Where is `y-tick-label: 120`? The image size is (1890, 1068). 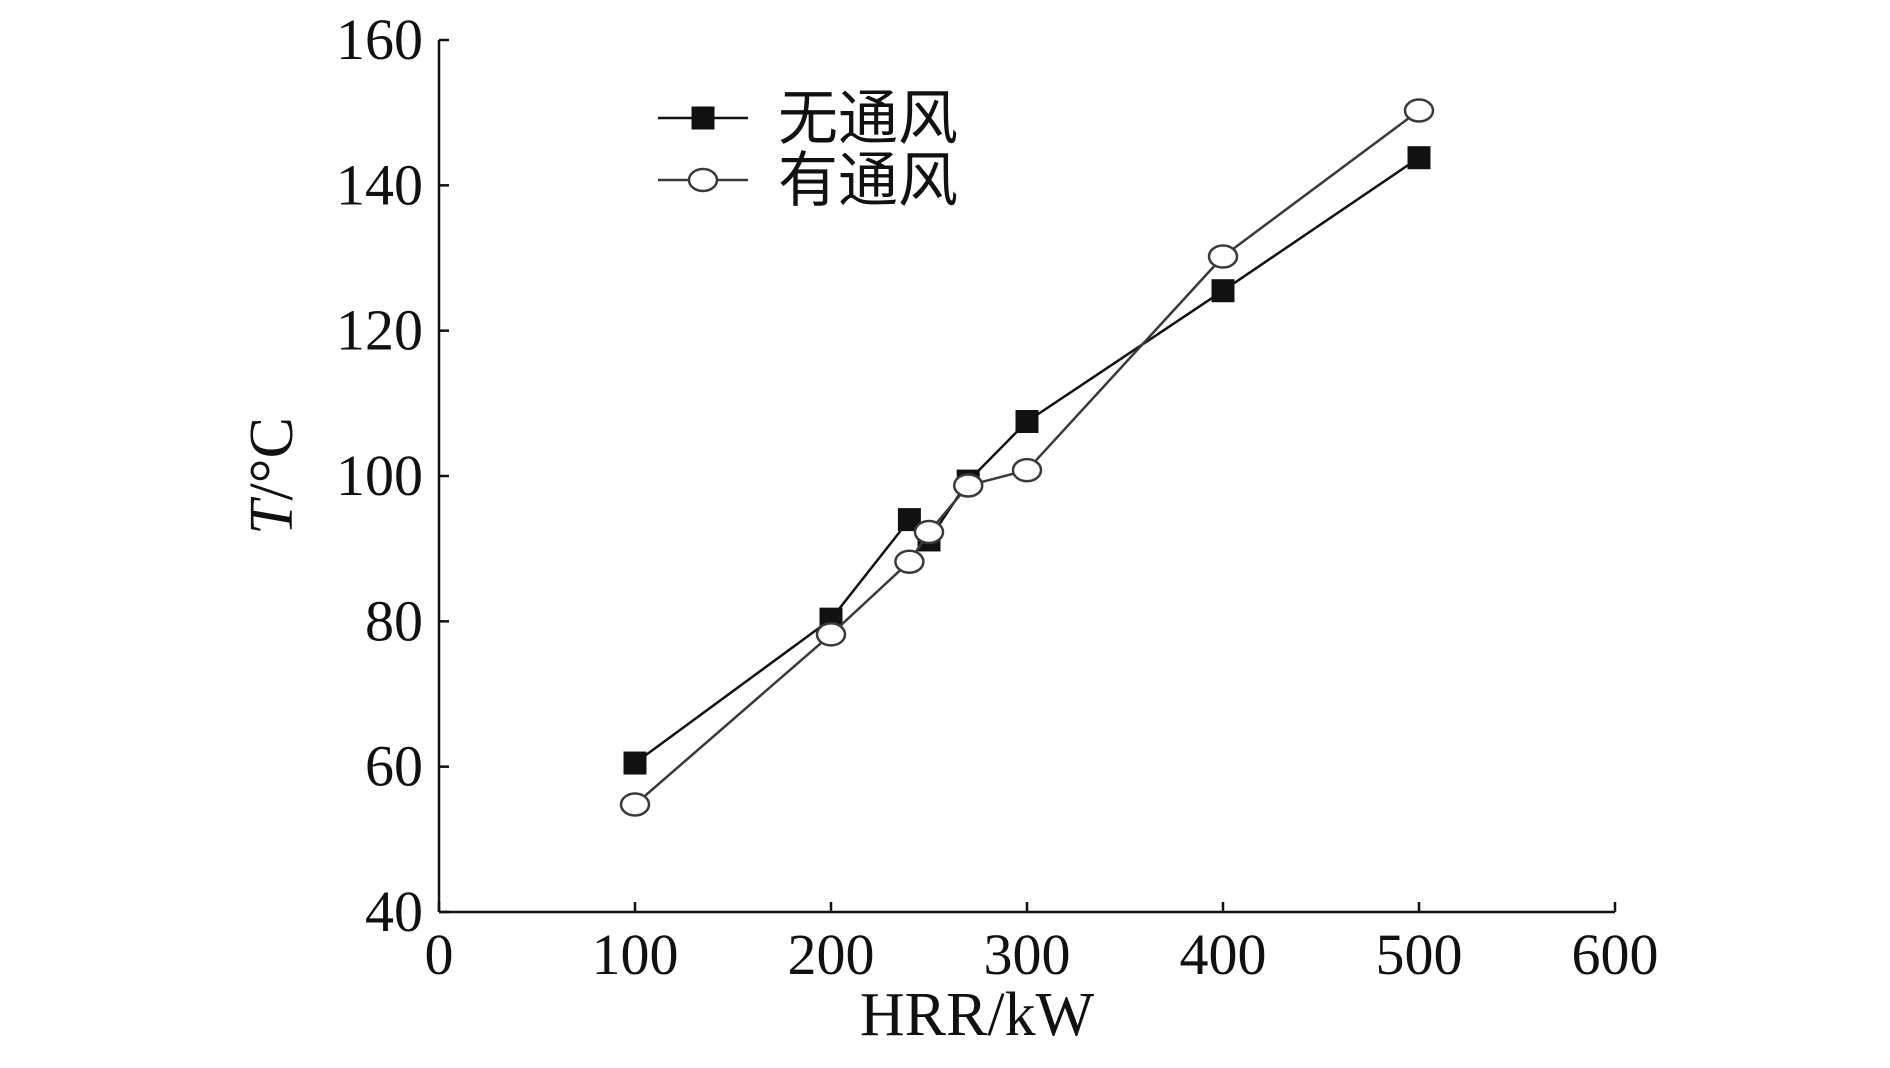 y-tick-label: 120 is located at coordinates (379, 330).